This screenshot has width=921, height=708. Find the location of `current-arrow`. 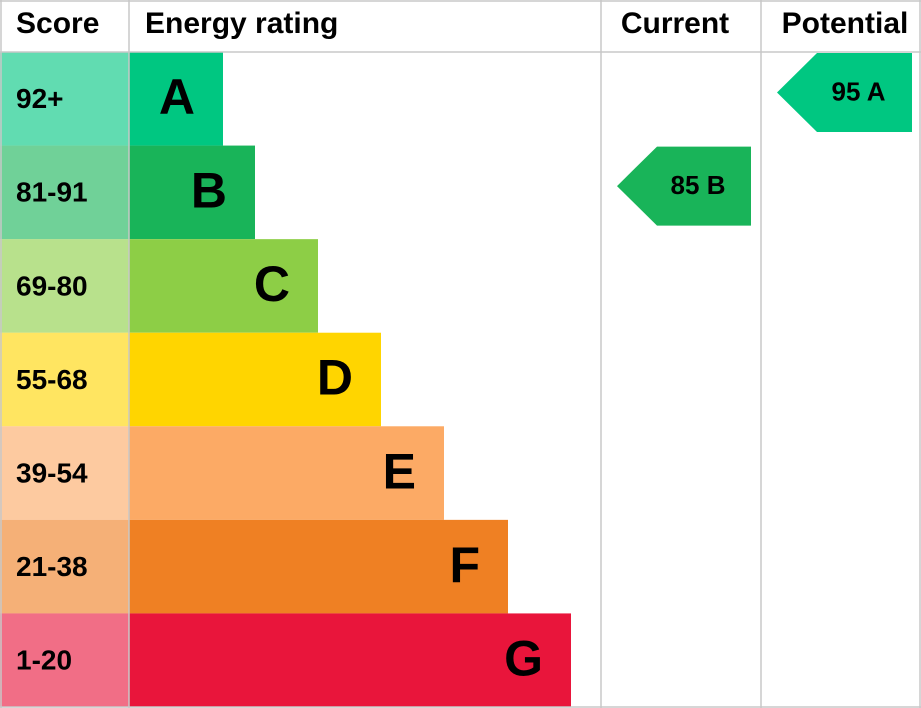

current-arrow is located at coordinates (684, 186).